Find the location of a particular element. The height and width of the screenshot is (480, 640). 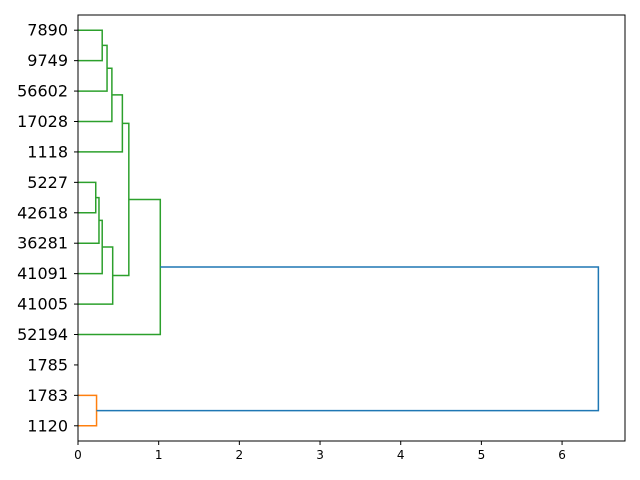

leaf-label: 52194 is located at coordinates (42, 334).